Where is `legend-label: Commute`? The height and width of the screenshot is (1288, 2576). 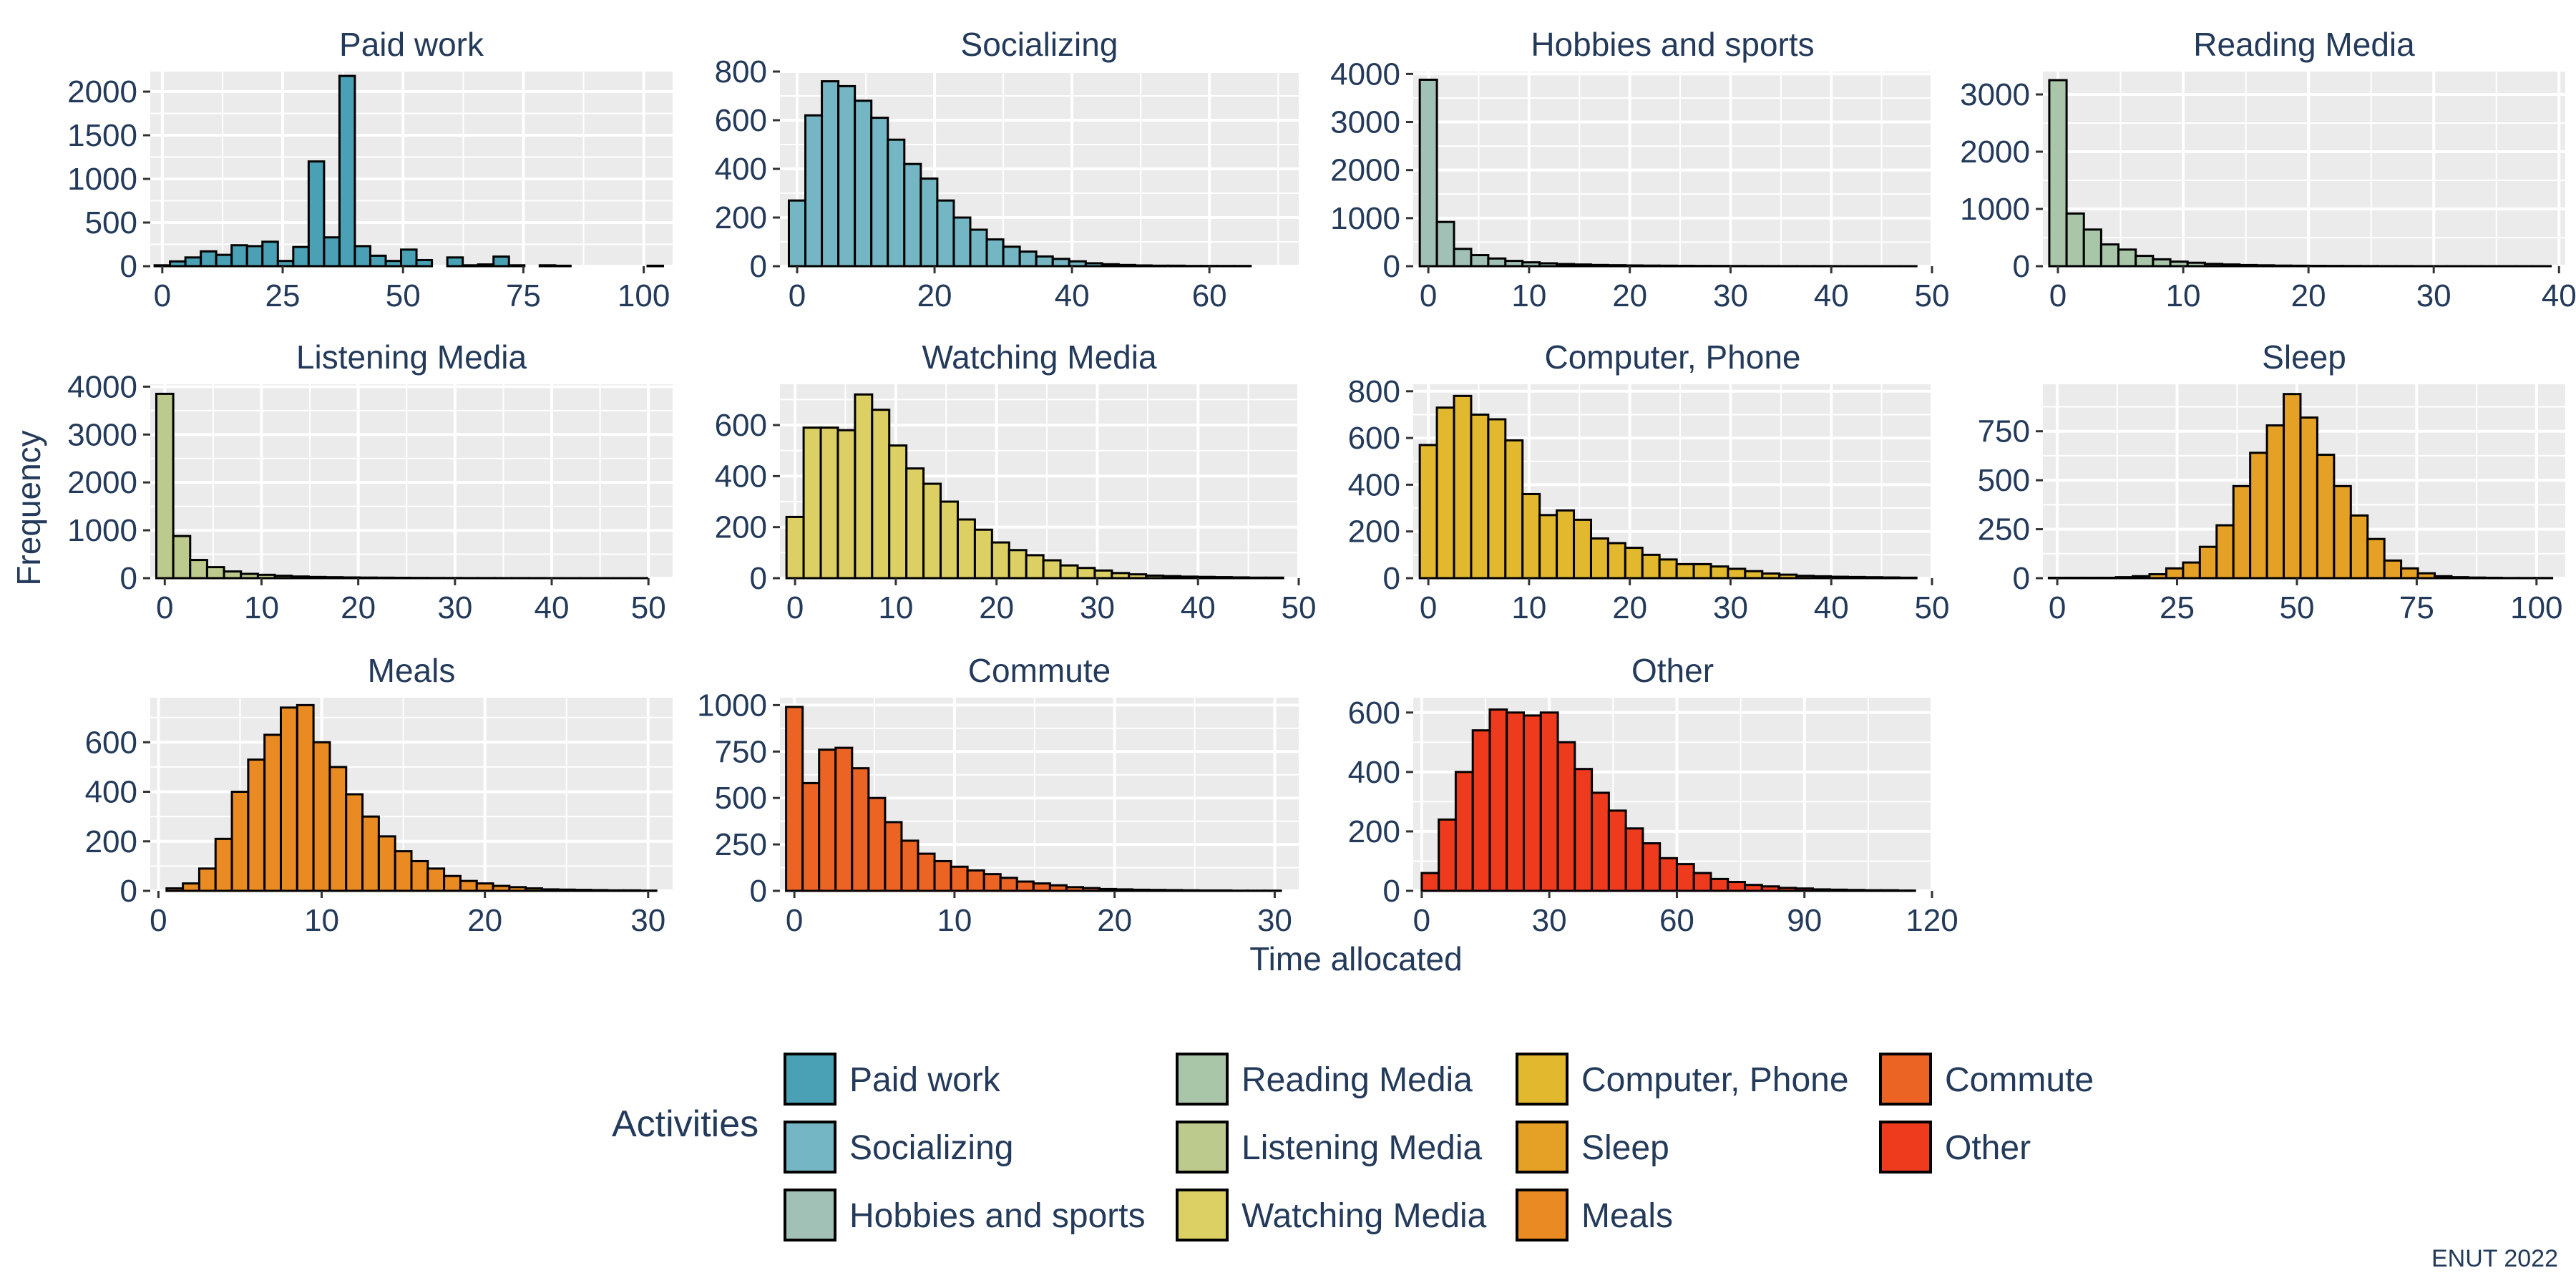 legend-label: Commute is located at coordinates (2019, 1080).